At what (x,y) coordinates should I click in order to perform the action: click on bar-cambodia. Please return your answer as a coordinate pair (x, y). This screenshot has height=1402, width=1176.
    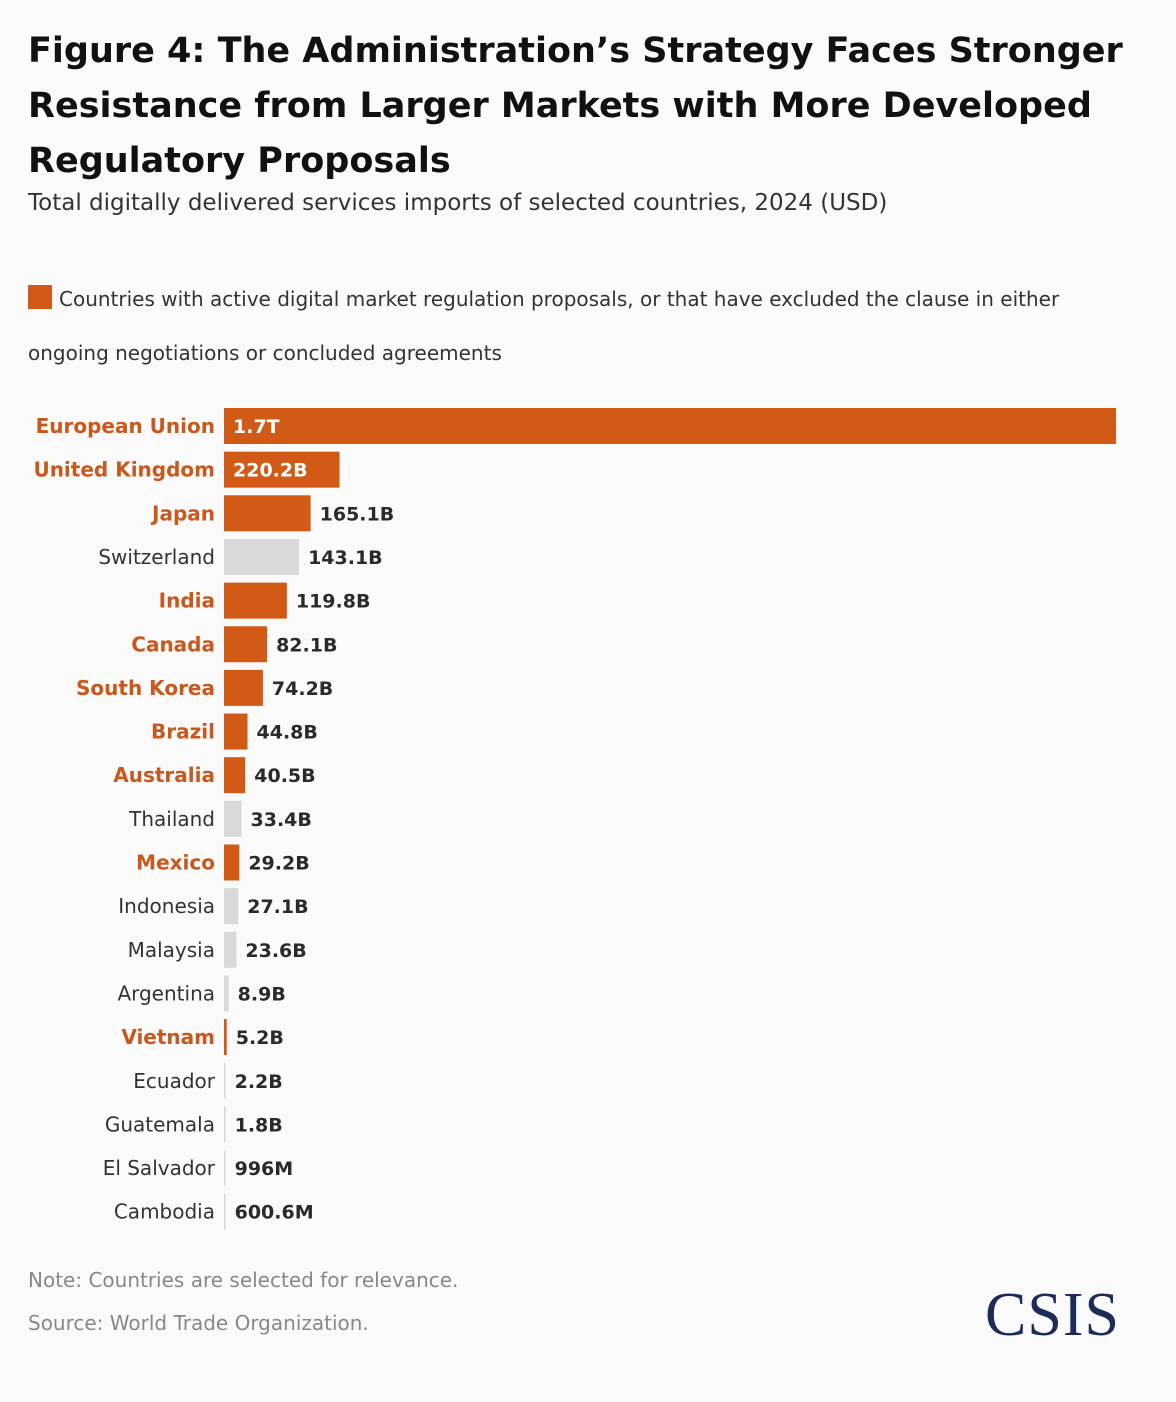
    Looking at the image, I should click on (225, 1211).